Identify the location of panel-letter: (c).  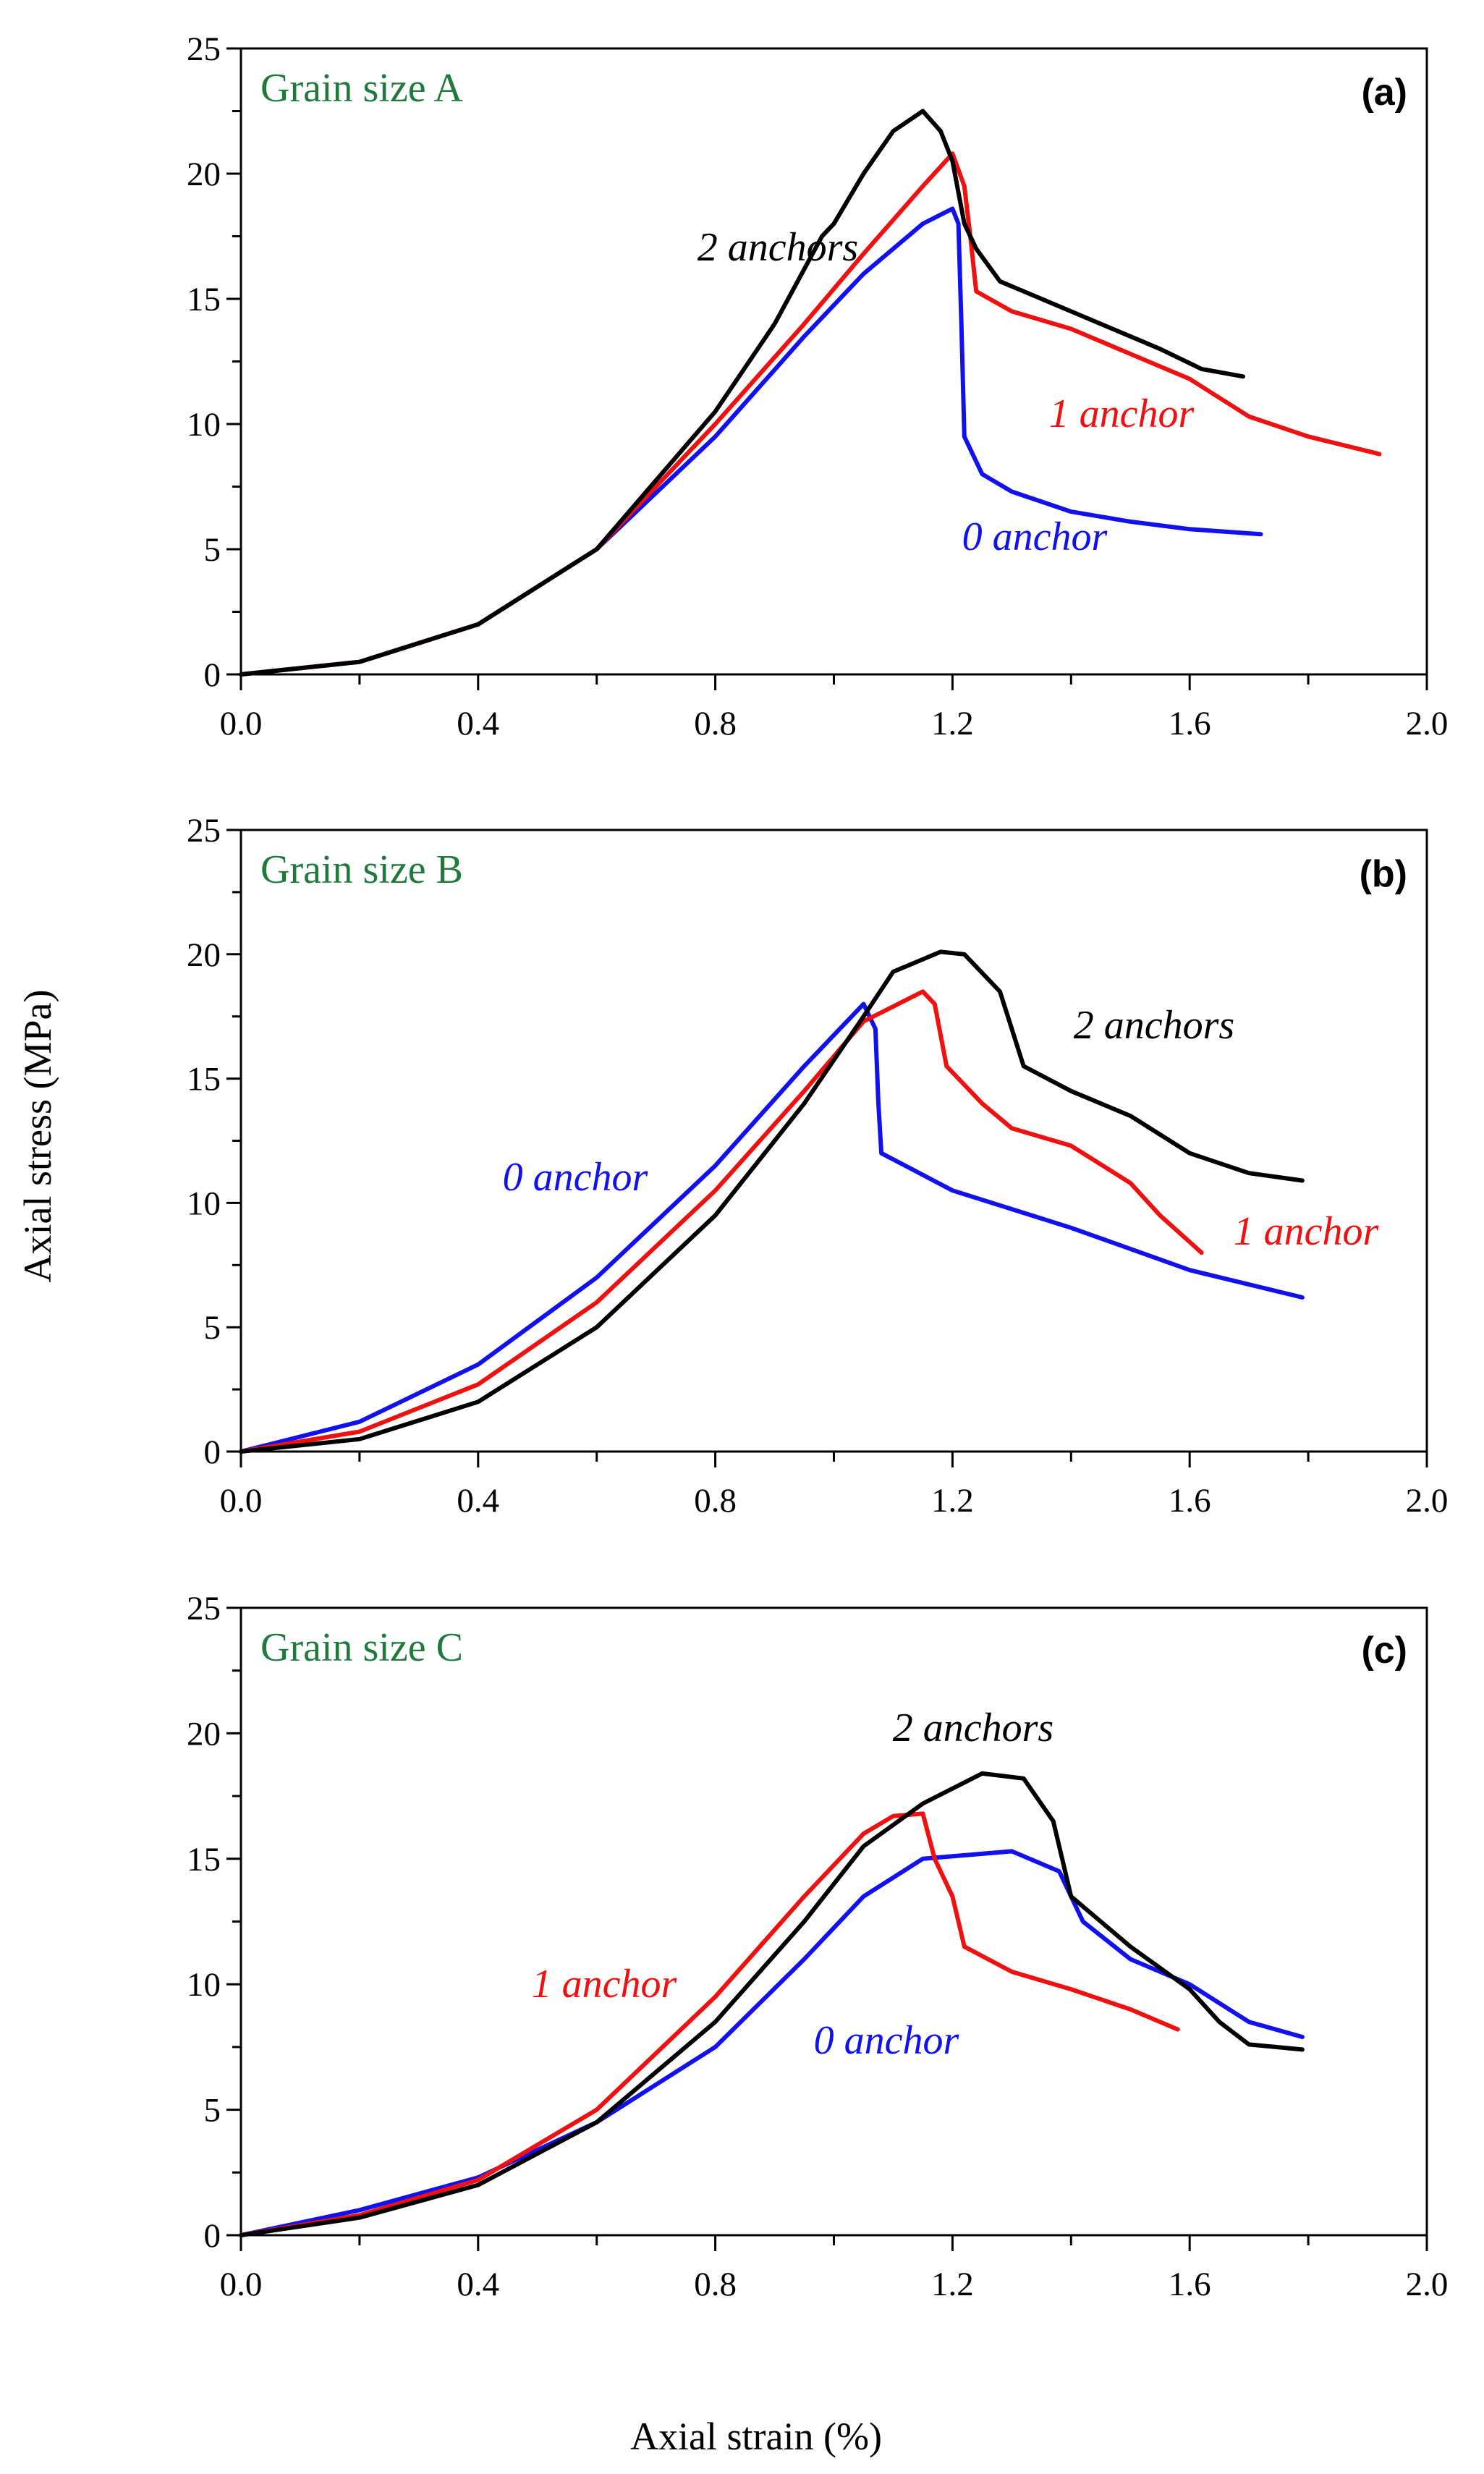
(1384, 1651).